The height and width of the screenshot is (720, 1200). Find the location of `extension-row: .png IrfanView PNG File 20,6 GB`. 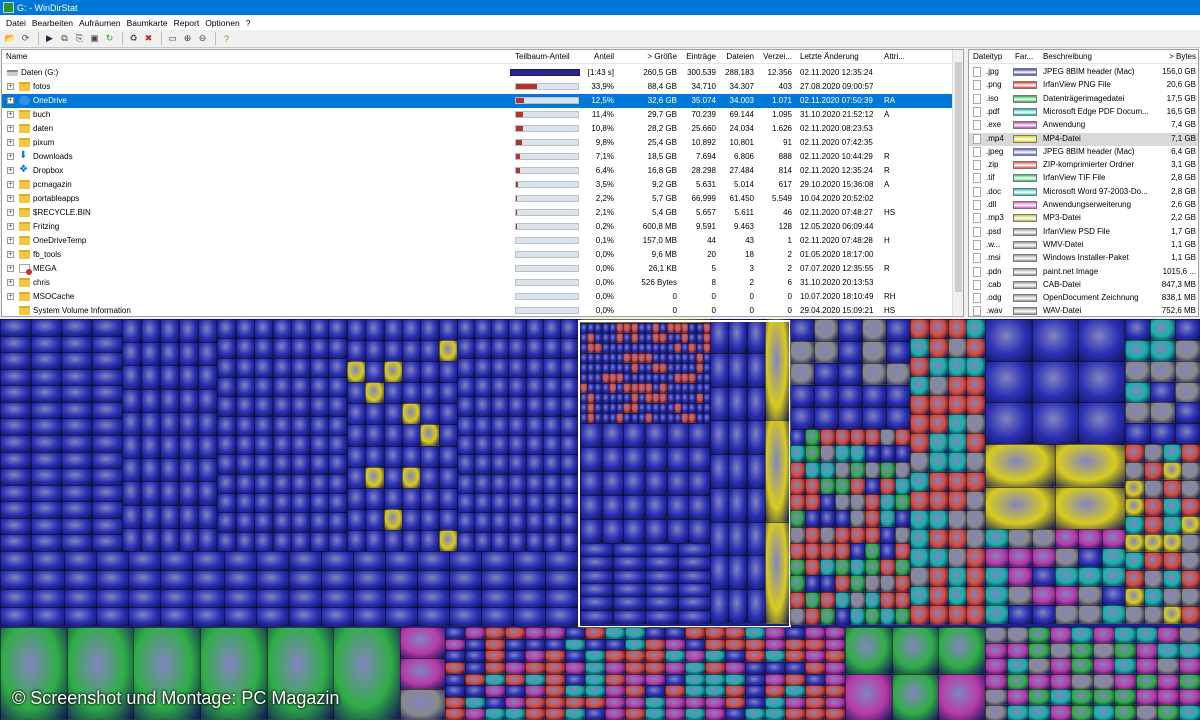

extension-row: .png IrfanView PNG File 20,6 GB is located at coordinates (1083, 85).